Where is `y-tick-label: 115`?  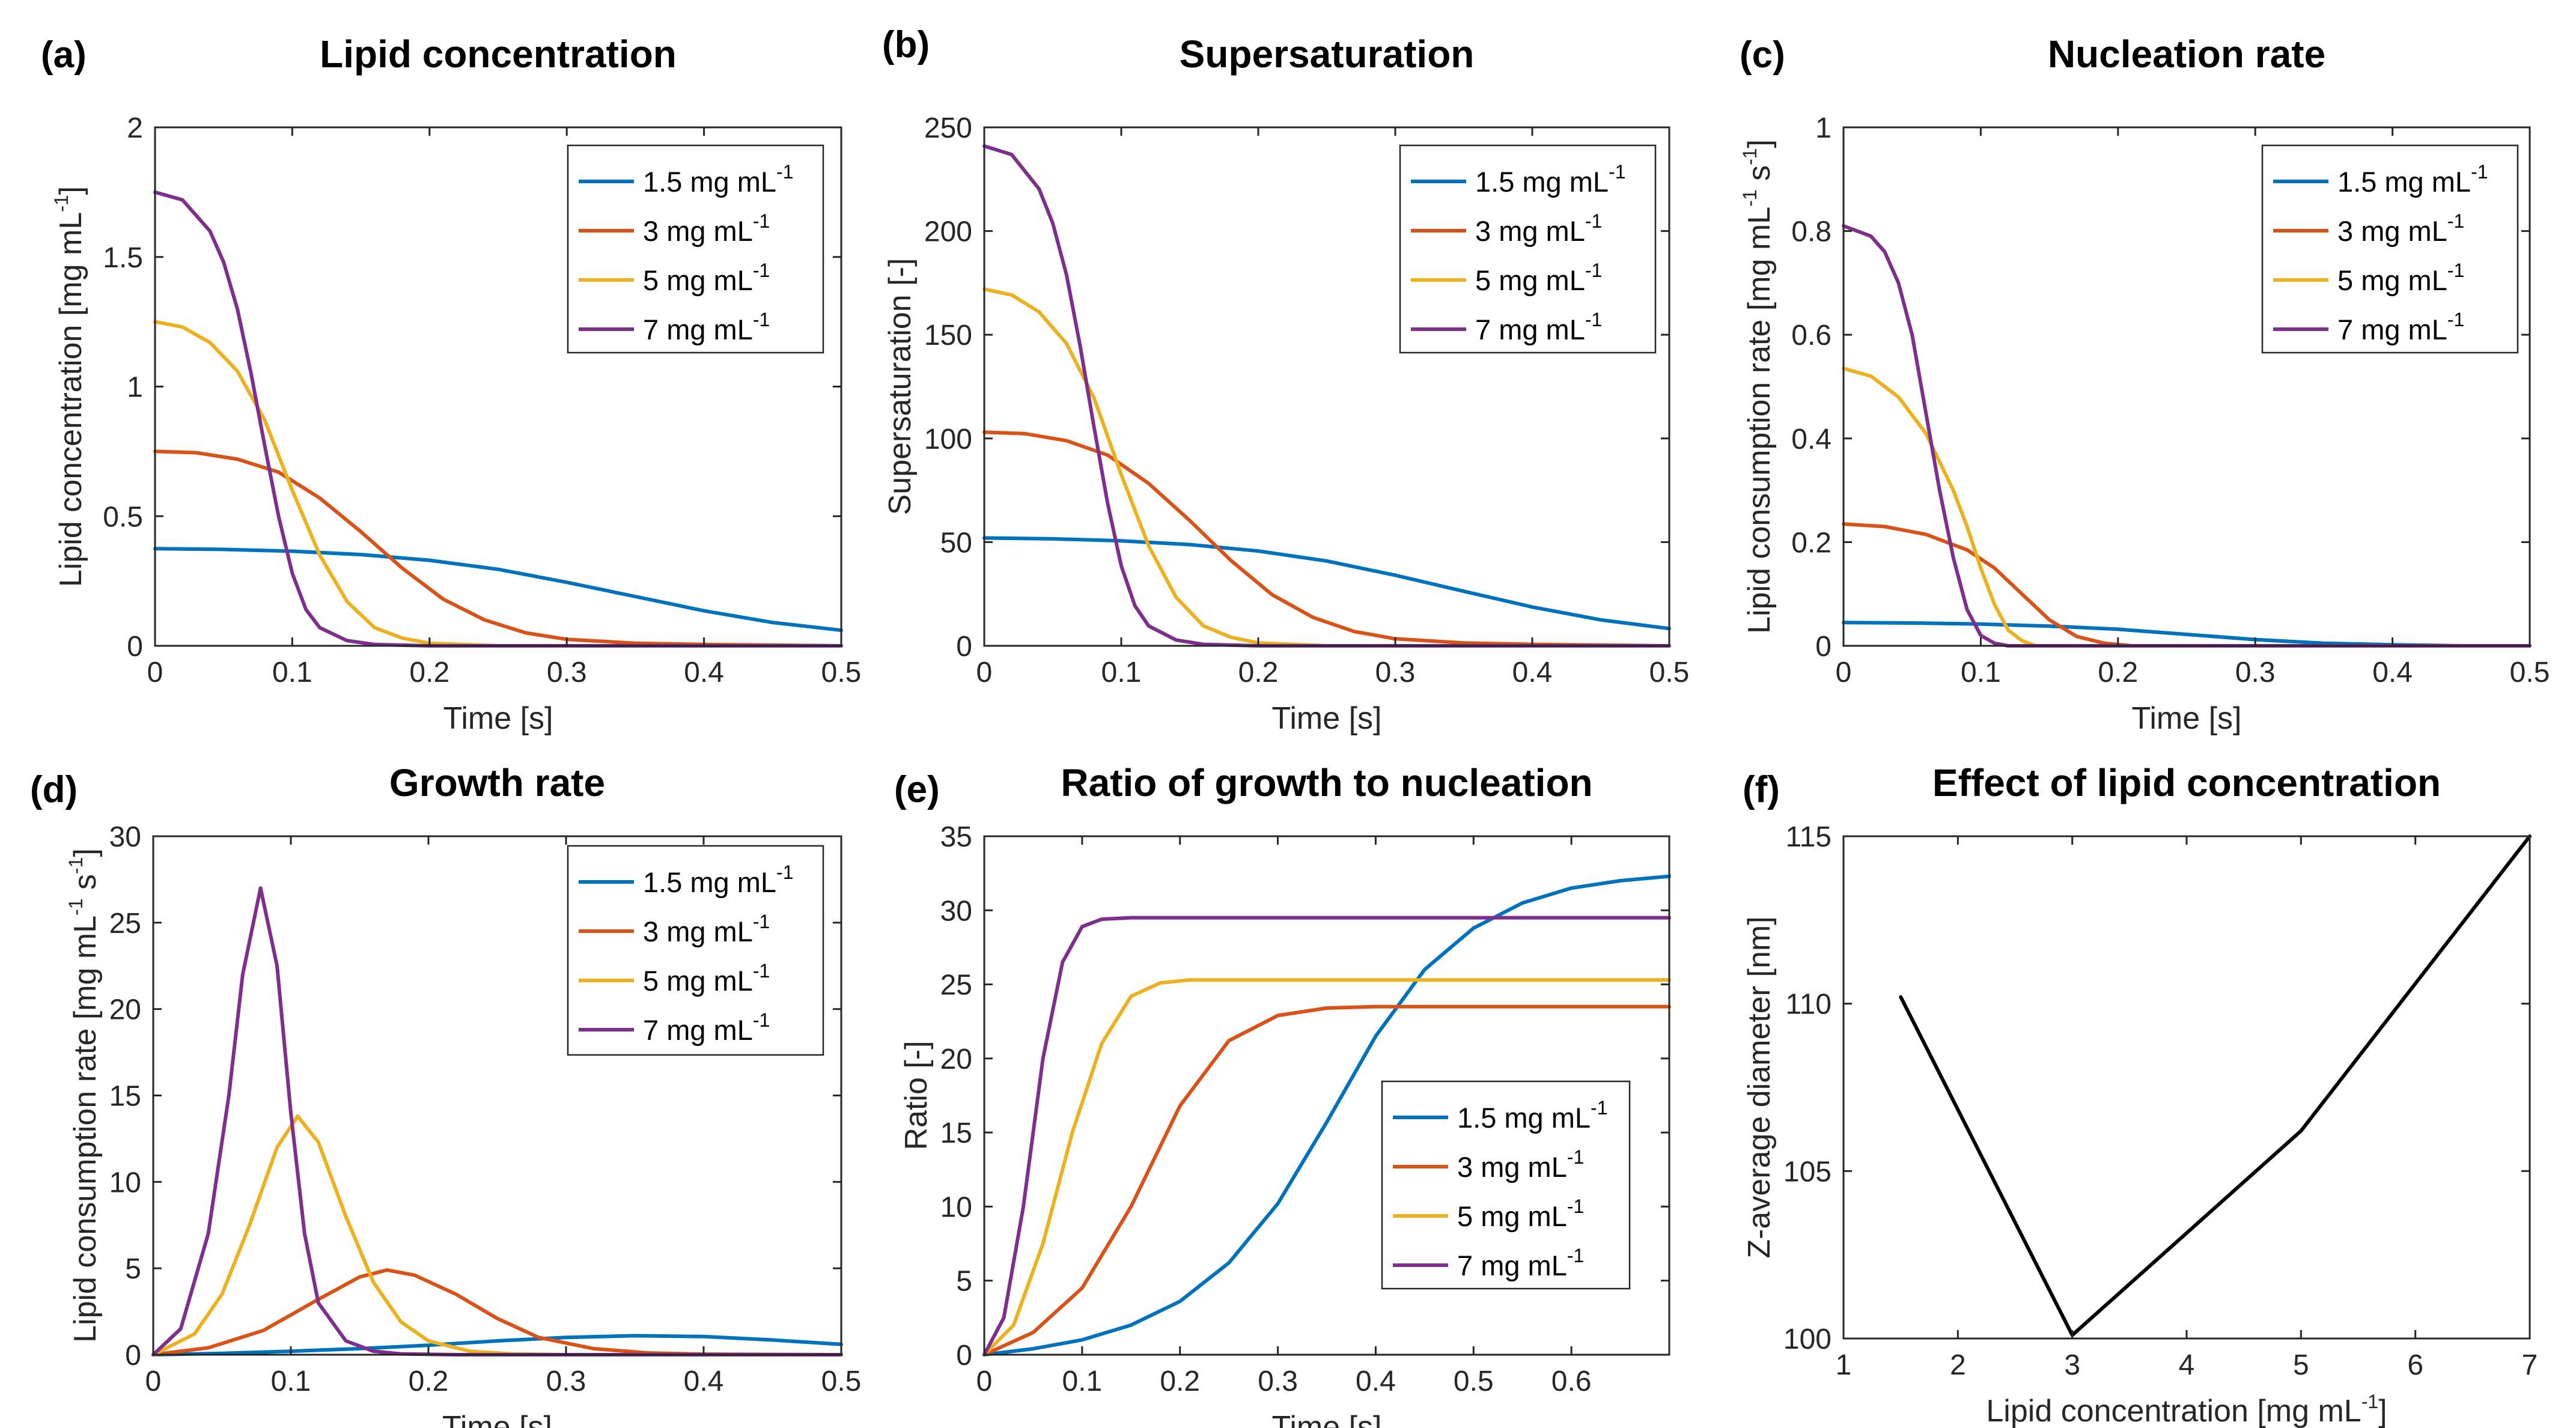 y-tick-label: 115 is located at coordinates (1808, 837).